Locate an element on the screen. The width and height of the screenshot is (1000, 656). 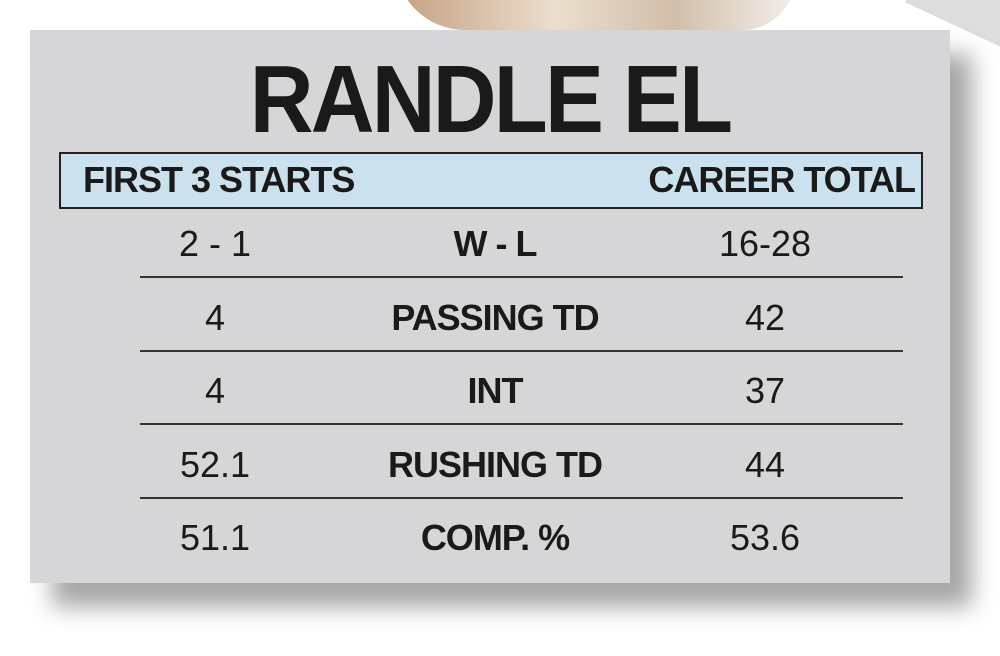
table-row: 52.1 RUSHING TD 44 is located at coordinates (490, 465).